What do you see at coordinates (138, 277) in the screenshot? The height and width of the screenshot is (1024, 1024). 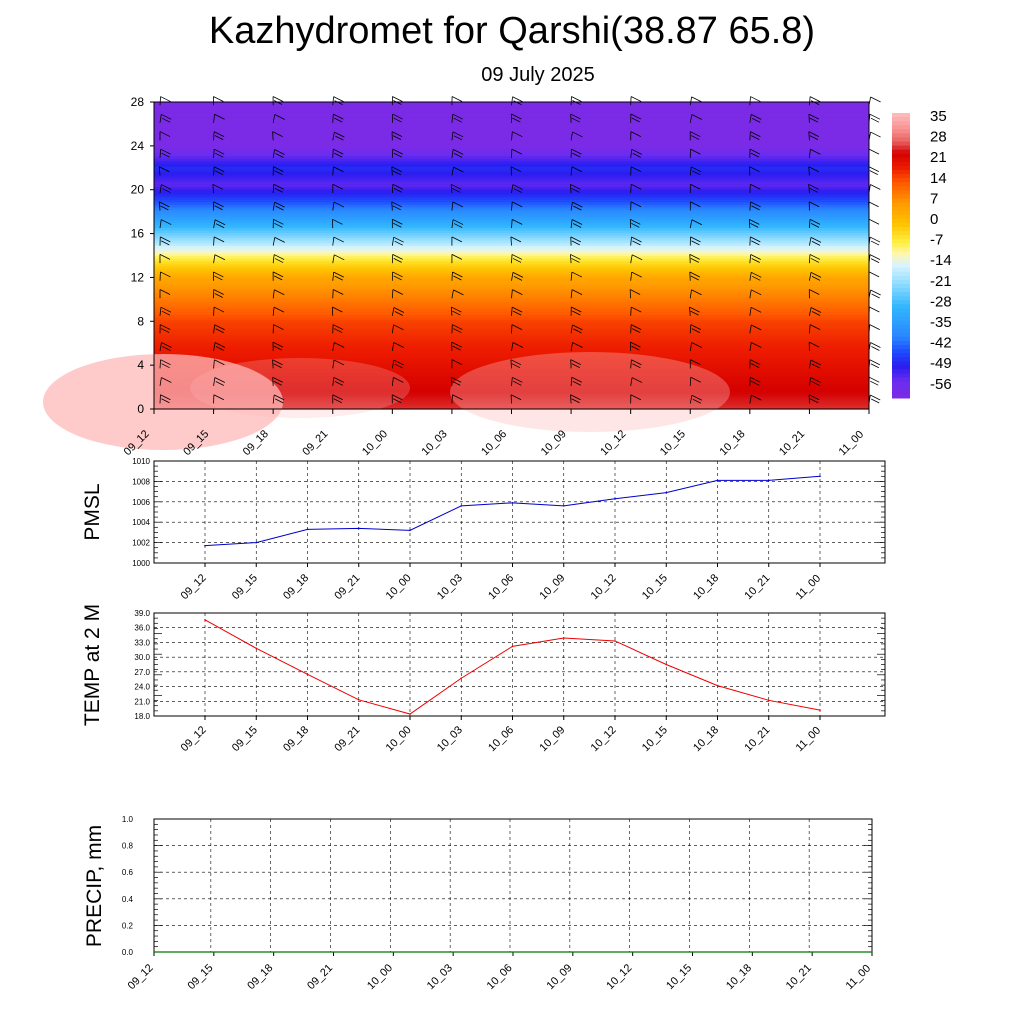 I see `y-tick-label: 12` at bounding box center [138, 277].